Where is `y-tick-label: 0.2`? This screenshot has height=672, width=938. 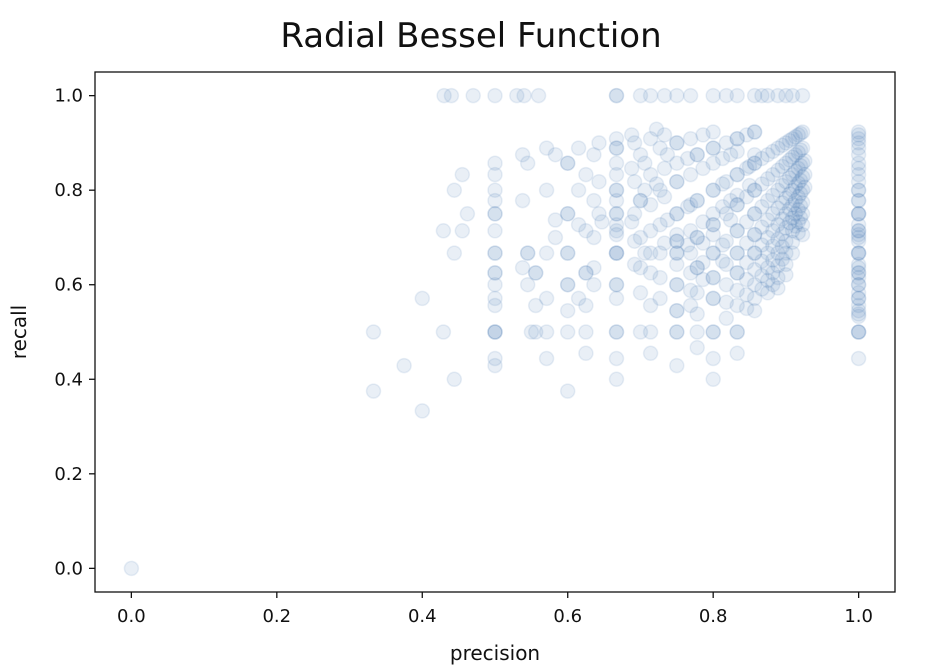 y-tick-label: 0.2 is located at coordinates (68, 474).